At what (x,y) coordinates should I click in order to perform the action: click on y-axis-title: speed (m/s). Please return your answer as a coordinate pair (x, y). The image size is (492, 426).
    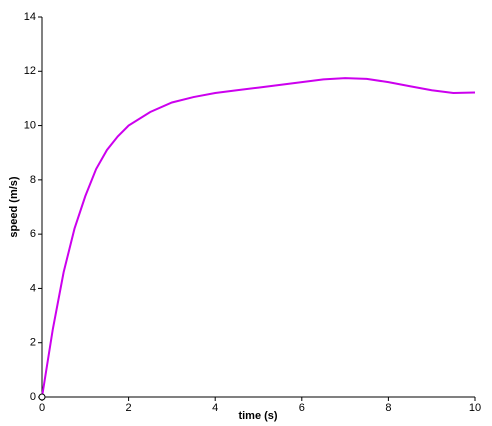
    Looking at the image, I should click on (14, 206).